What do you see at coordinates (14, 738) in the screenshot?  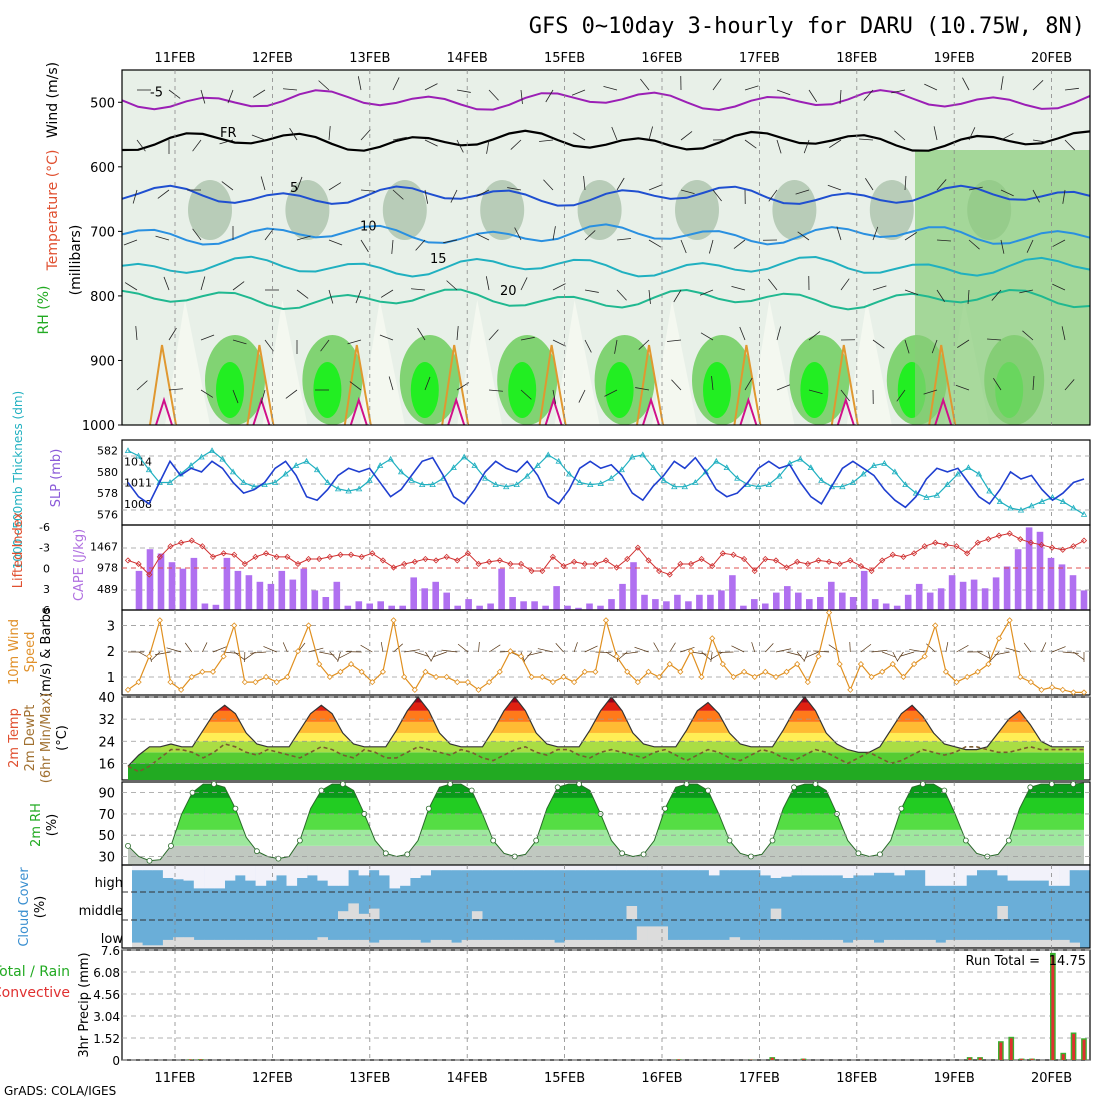 I see `temp2m-axis-label: 2m Temp` at bounding box center [14, 738].